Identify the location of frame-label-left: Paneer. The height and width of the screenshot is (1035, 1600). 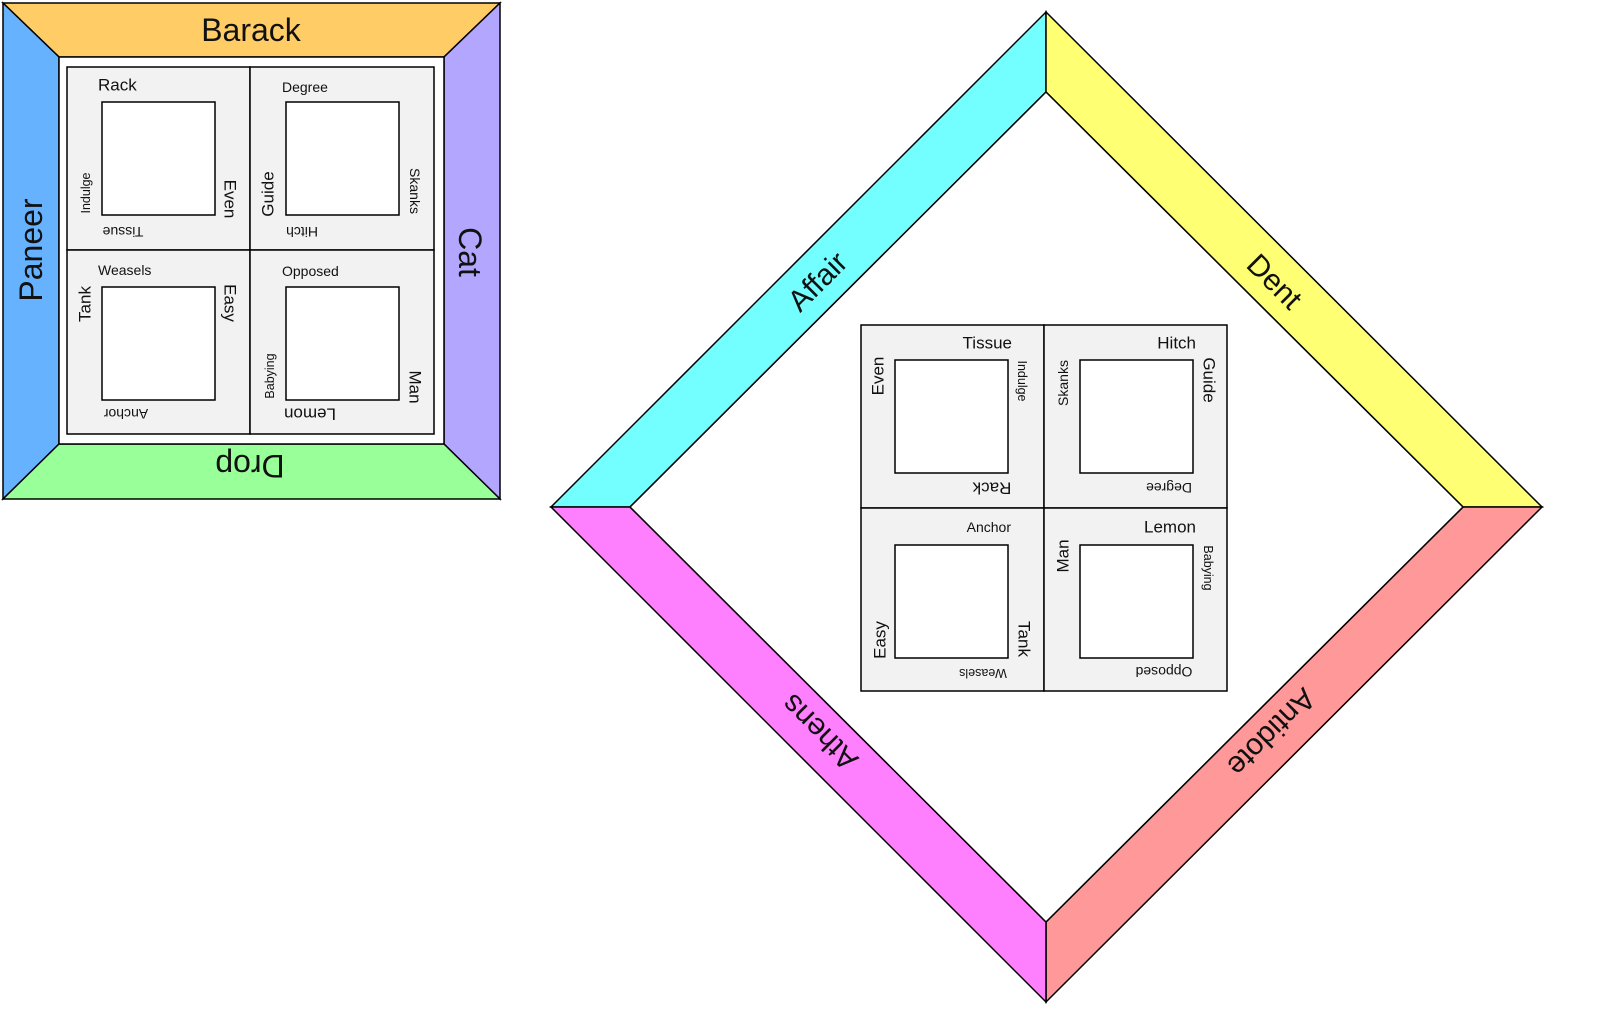
(31, 250).